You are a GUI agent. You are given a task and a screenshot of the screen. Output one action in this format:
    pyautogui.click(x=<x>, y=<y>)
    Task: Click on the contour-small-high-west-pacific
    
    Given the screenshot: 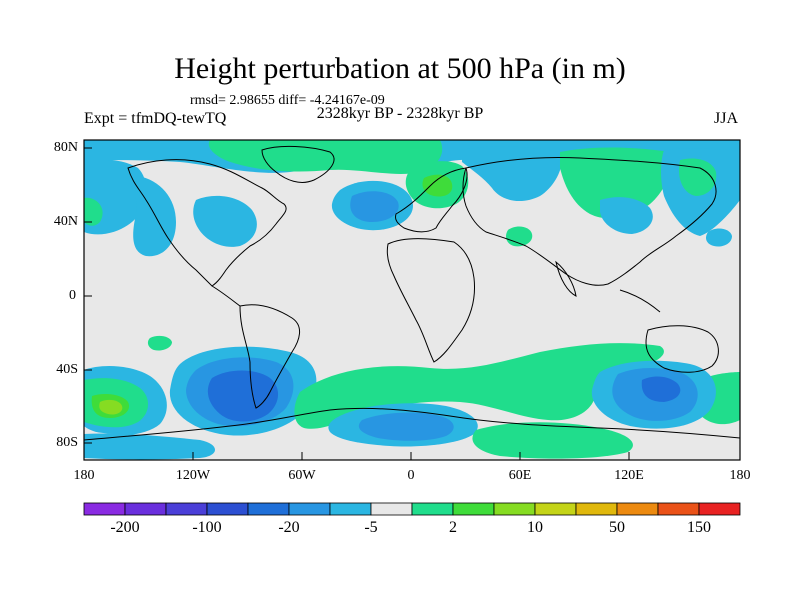 What is the action you would take?
    pyautogui.click(x=719, y=237)
    